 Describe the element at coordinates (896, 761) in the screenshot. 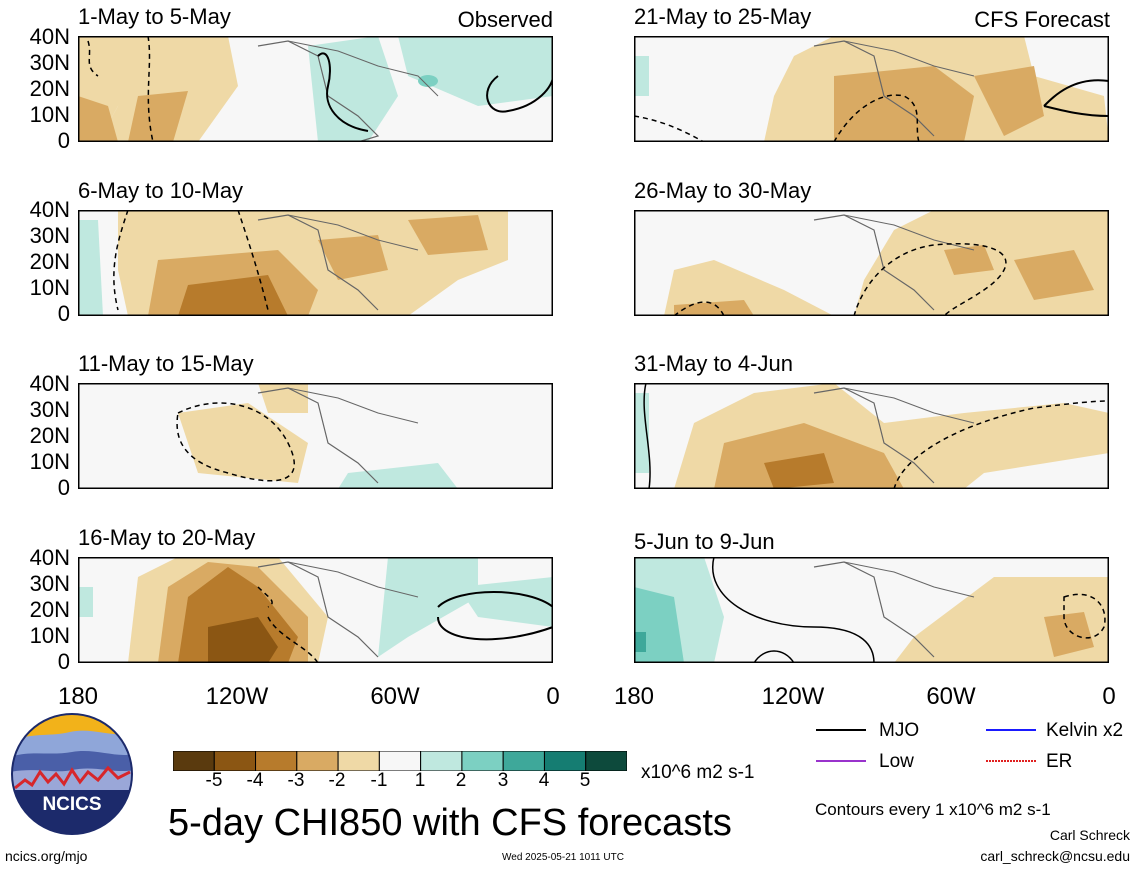

I see `legend-label: Low` at that location.